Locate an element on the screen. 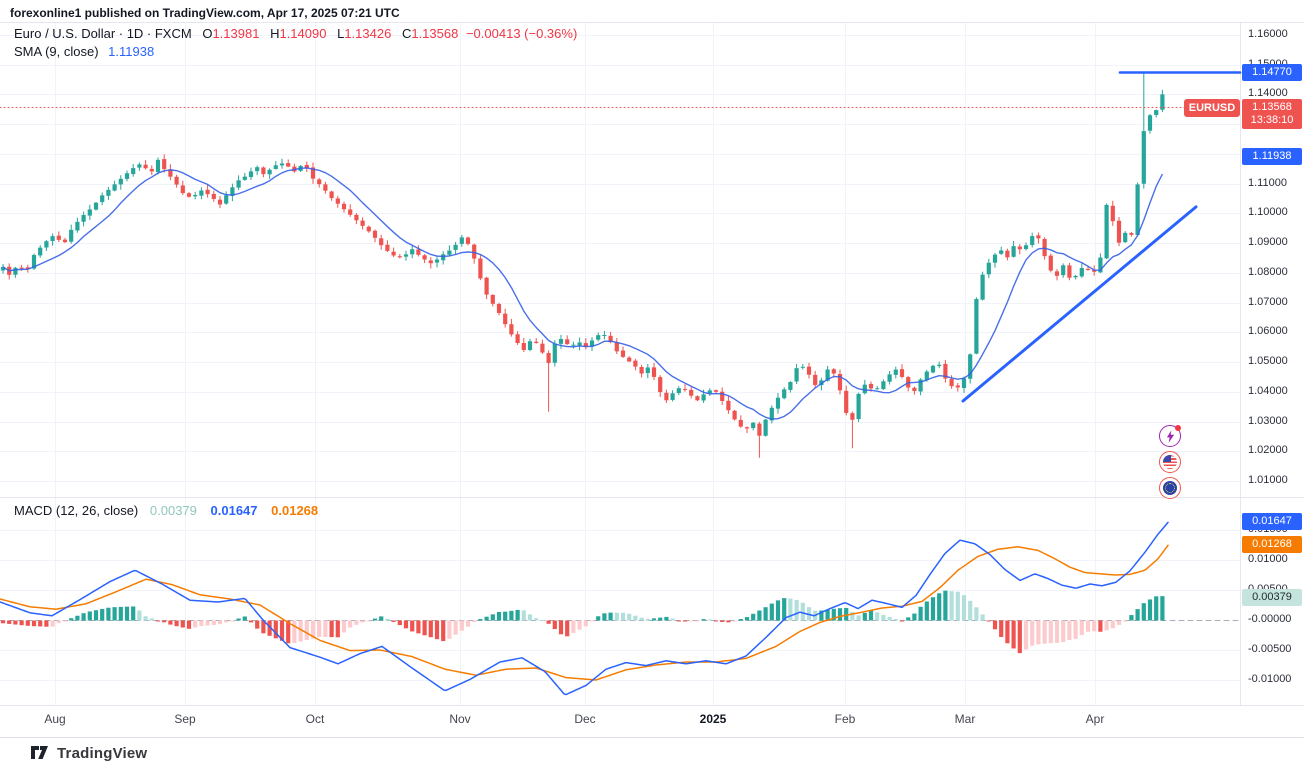  header-separator is located at coordinates (652, 22).